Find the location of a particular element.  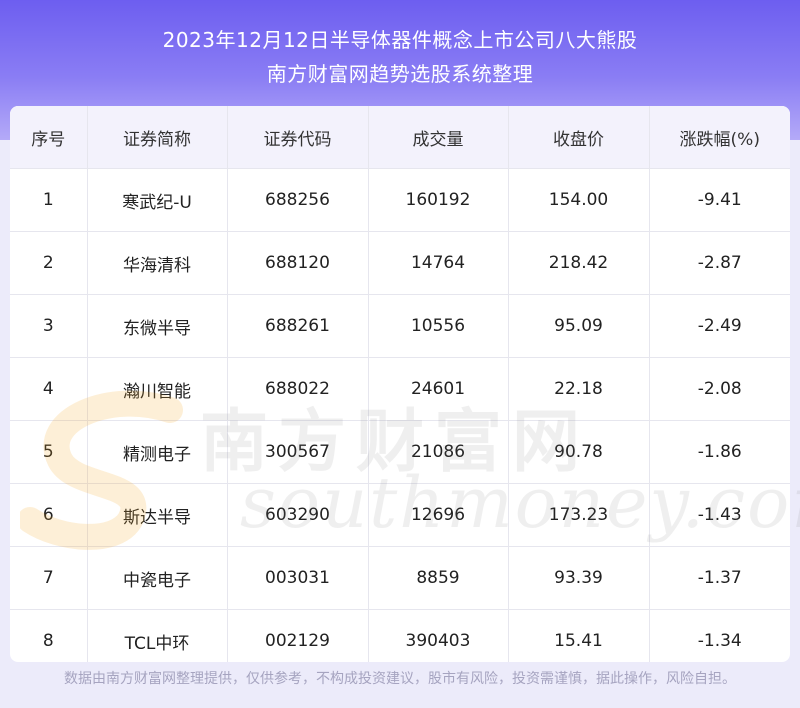

cell-index: 3 is located at coordinates (49, 326).